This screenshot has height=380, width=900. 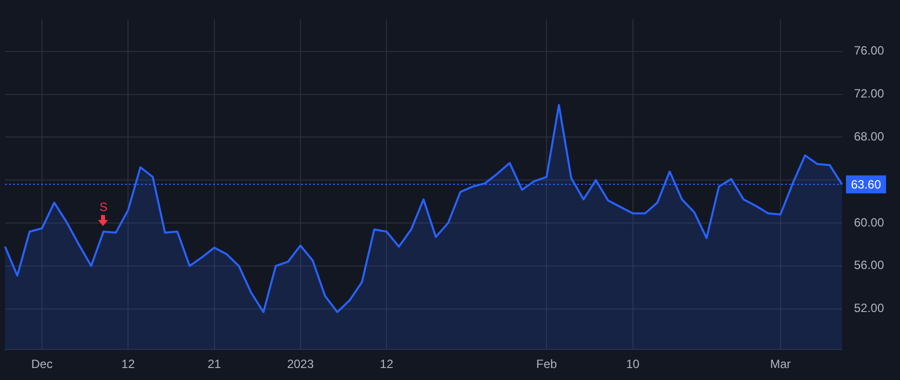 I want to click on y-tick-label: 56.00, so click(x=869, y=265).